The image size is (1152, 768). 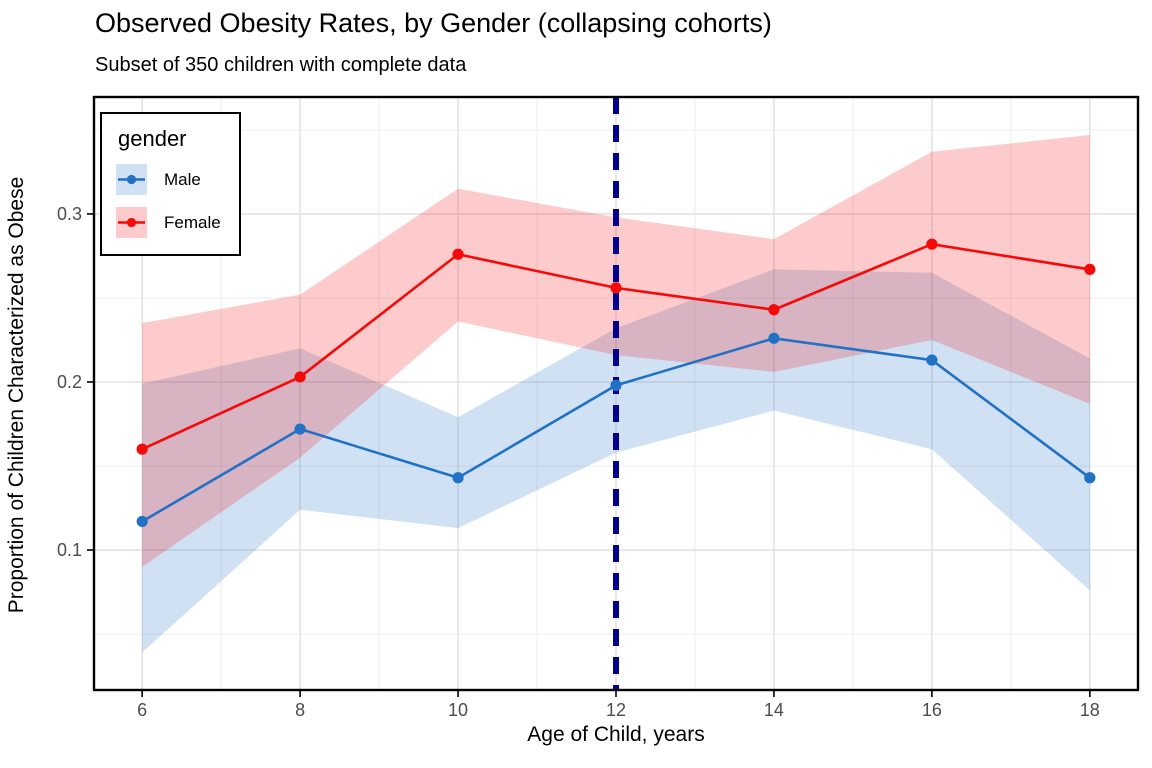 What do you see at coordinates (131, 179) in the screenshot?
I see `male-line-key-icon` at bounding box center [131, 179].